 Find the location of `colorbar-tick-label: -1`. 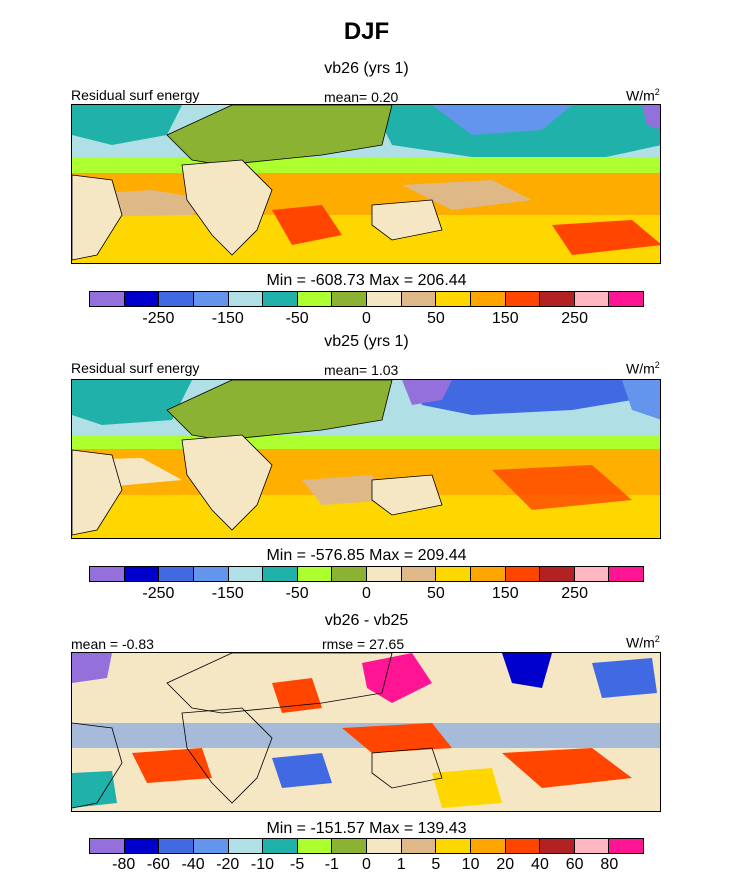

colorbar-tick-label: -1 is located at coordinates (331, 864).